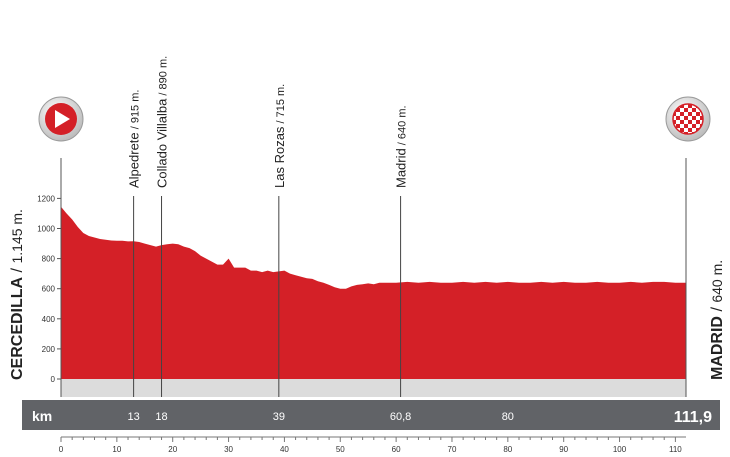 The height and width of the screenshot is (457, 730). I want to click on y-tick-label: 0, so click(53, 379).